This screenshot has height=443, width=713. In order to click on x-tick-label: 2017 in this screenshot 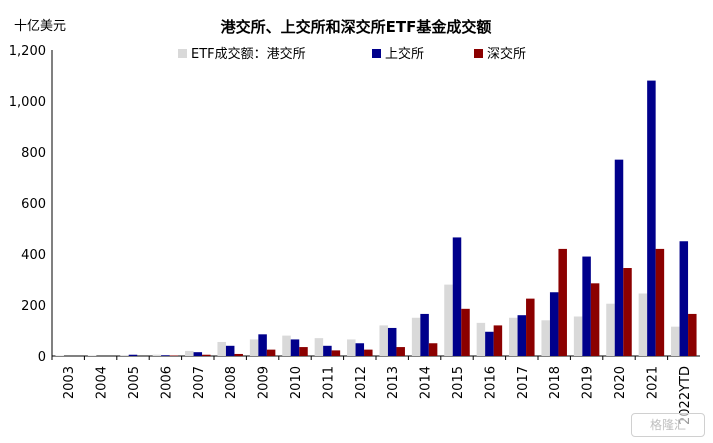, I will do `click(523, 382)`.